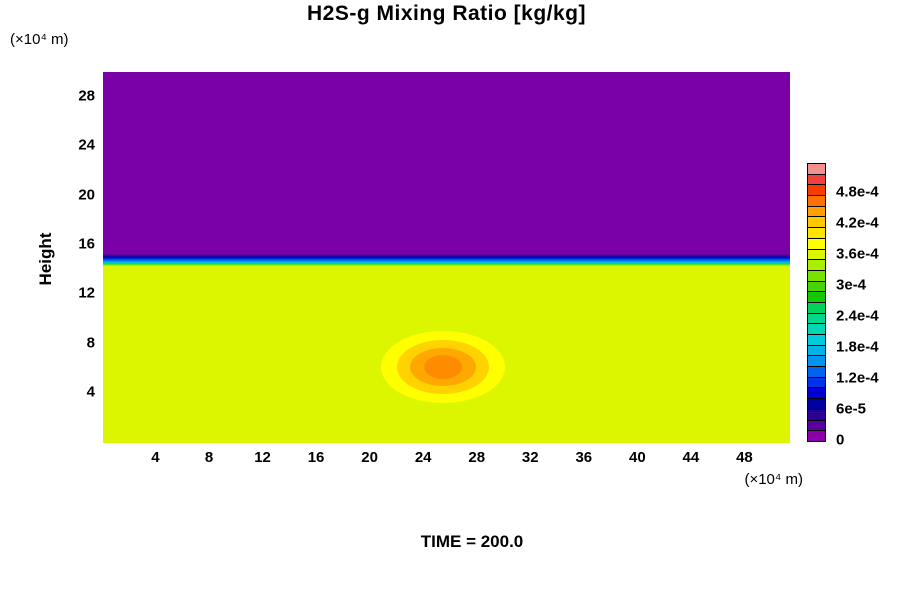  Describe the element at coordinates (45, 259) in the screenshot. I see `y-axis-title: Height` at that location.